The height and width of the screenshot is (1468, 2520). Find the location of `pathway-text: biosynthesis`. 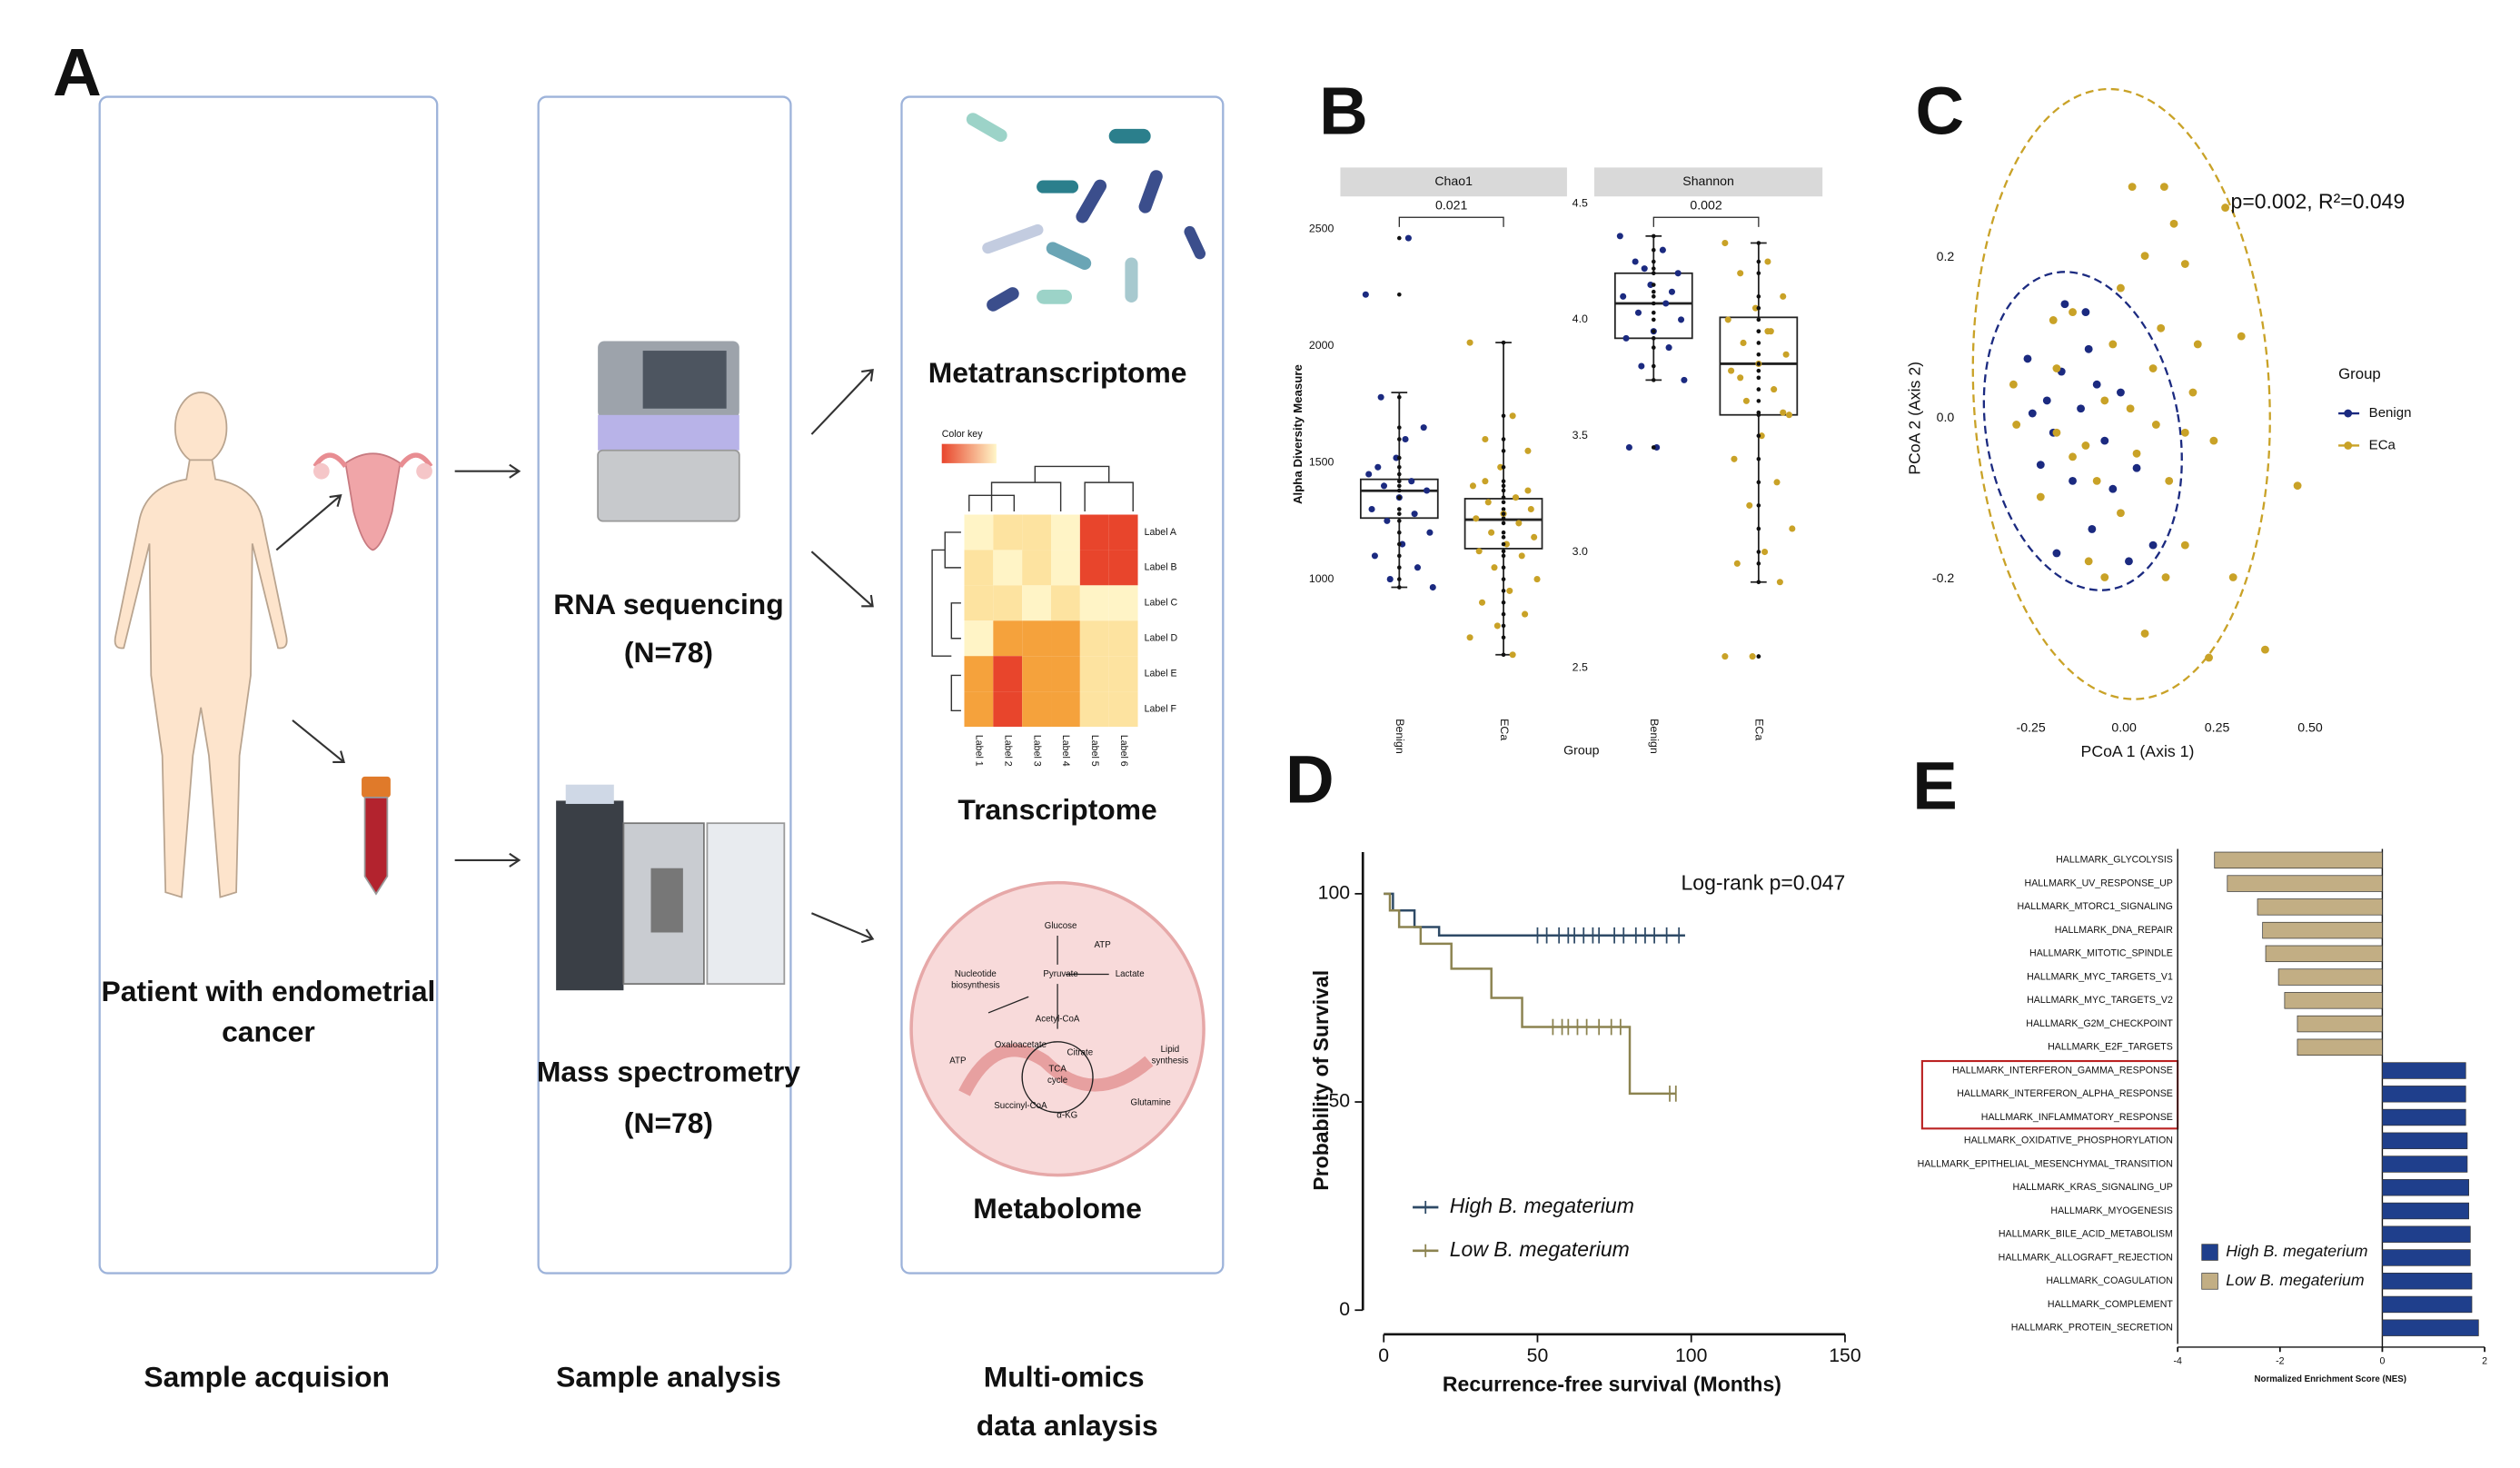

pathway-text: biosynthesis is located at coordinates (975, 985).